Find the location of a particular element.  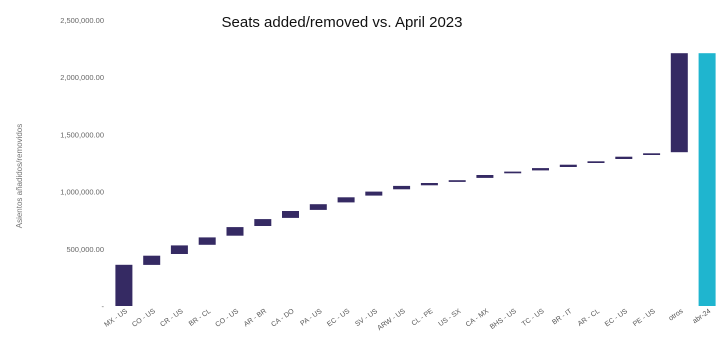

x-category-label: AR - CL is located at coordinates (589, 318).